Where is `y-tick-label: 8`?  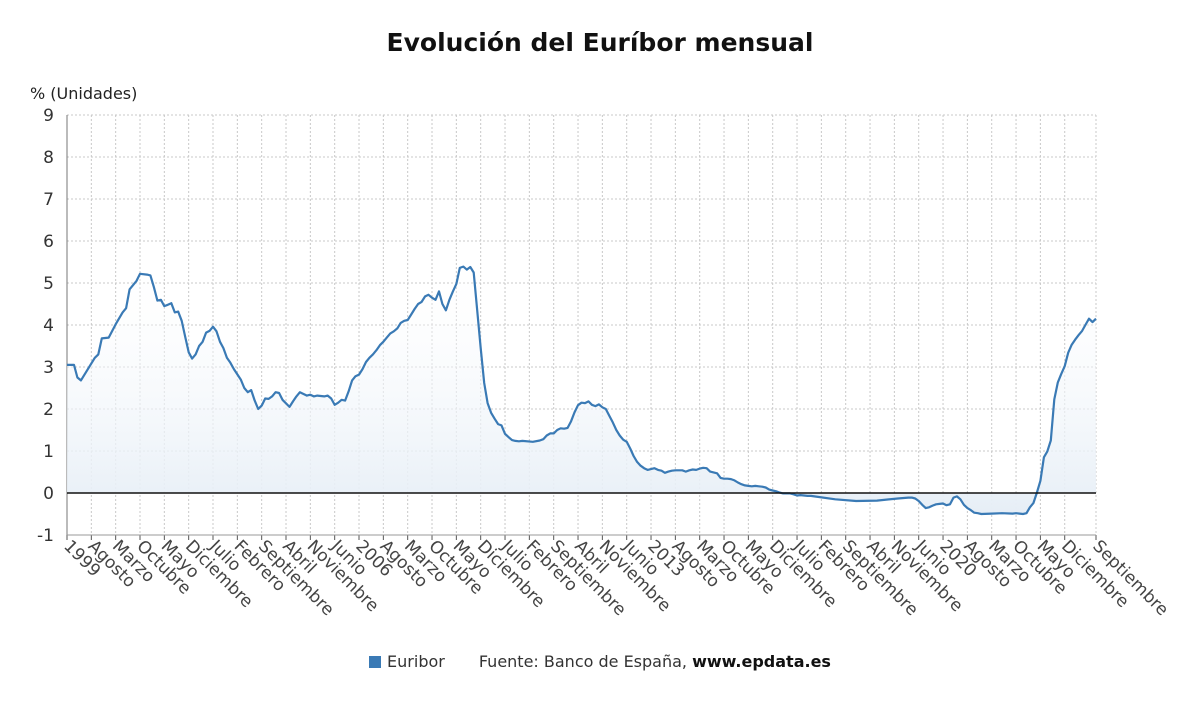 y-tick-label: 8 is located at coordinates (48, 158).